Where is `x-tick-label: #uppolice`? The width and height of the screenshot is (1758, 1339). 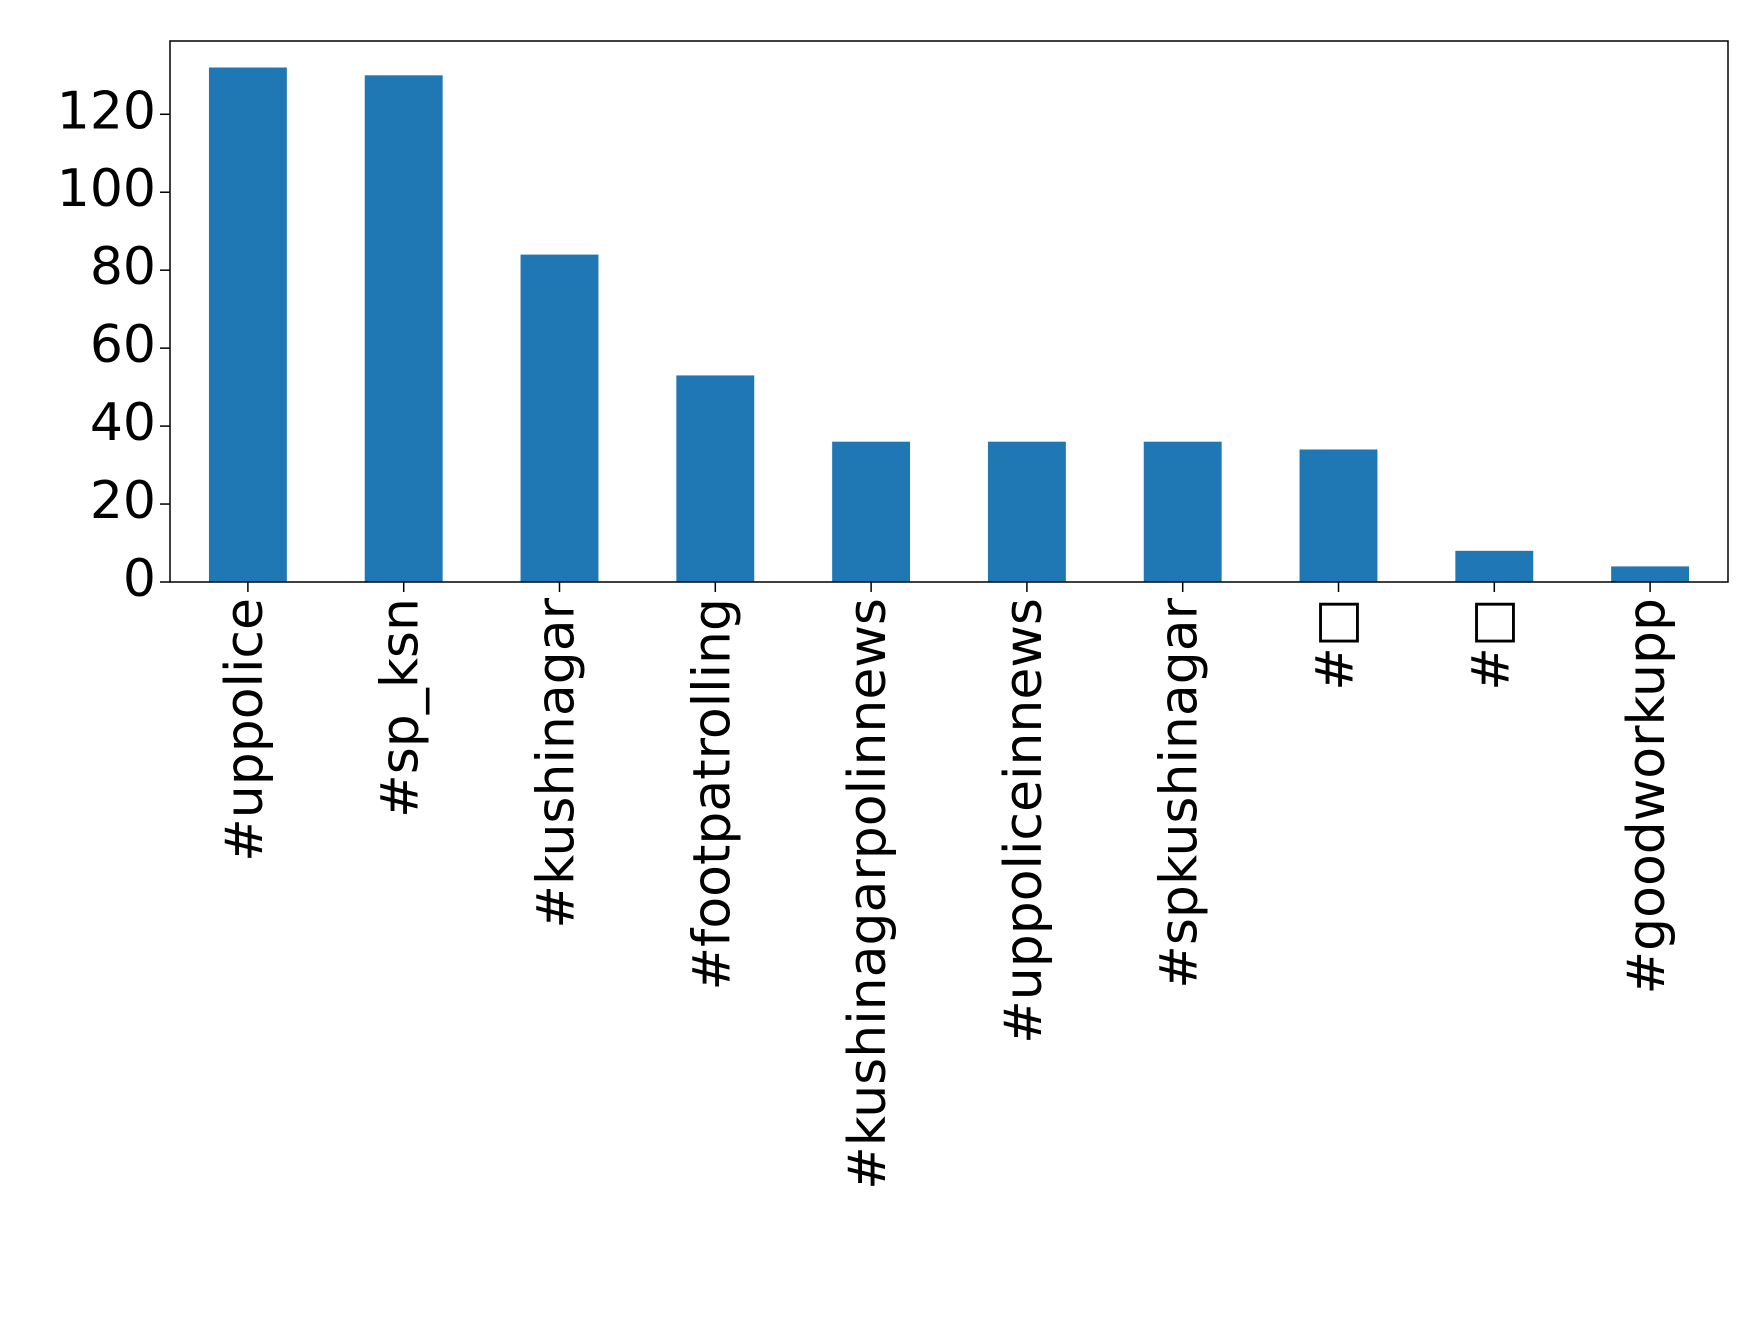
x-tick-label: #uppolice is located at coordinates (245, 730).